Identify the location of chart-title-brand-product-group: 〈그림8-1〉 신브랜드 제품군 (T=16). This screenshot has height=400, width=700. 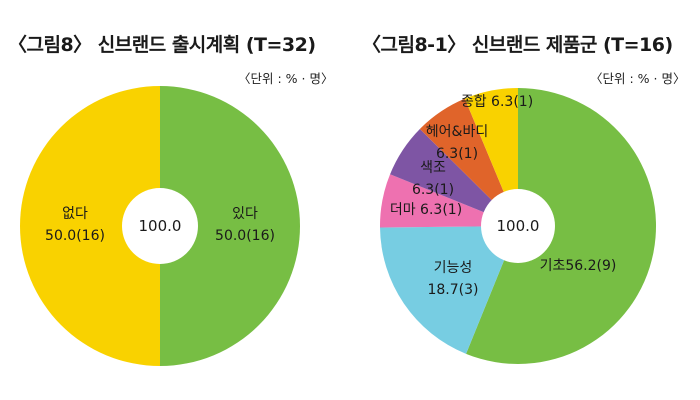
(517, 45).